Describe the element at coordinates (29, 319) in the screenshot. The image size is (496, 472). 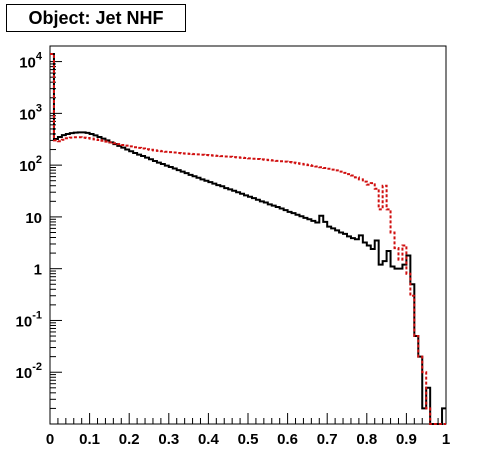
I see `y-tick-label: 10⁻¹` at that location.